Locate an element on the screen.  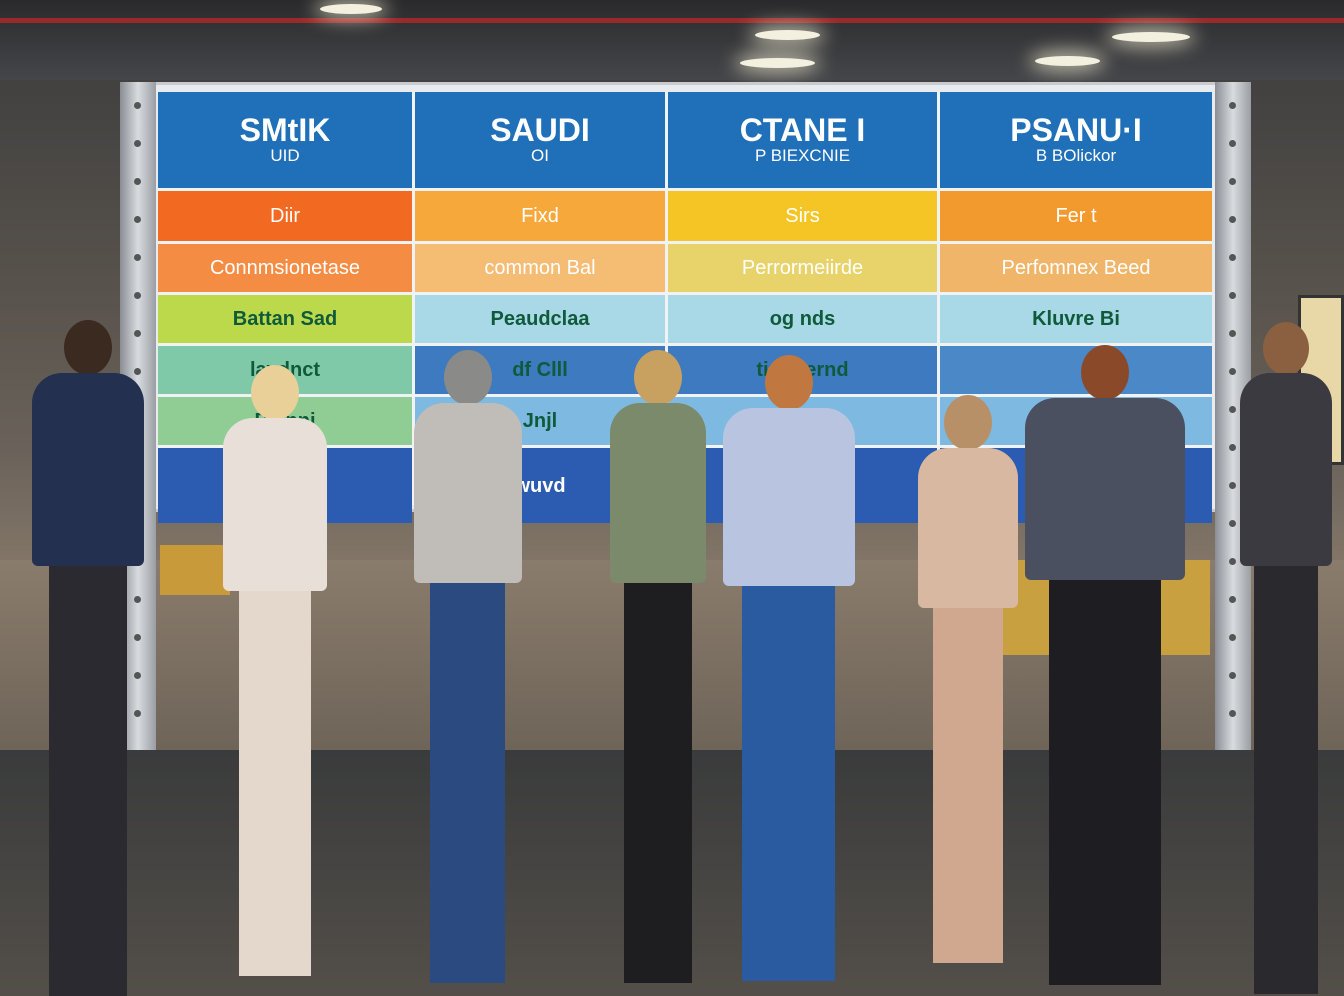
board-header-cell: SAUDI OI is located at coordinates (540, 140).